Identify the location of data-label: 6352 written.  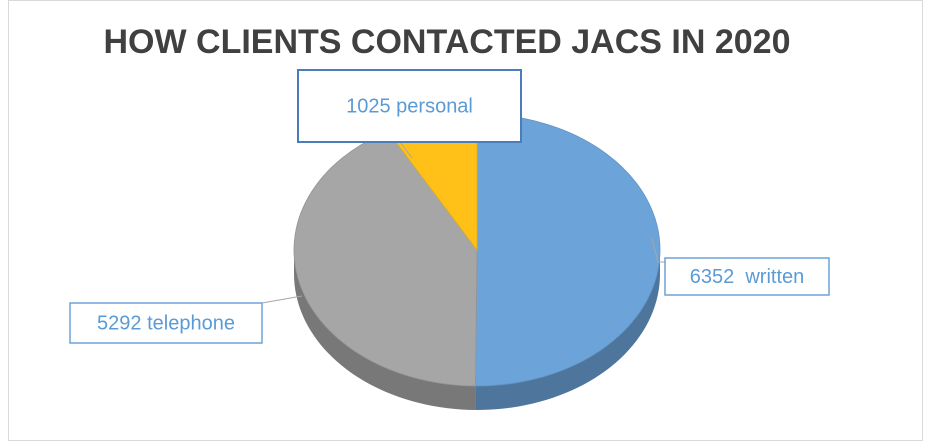
(747, 277).